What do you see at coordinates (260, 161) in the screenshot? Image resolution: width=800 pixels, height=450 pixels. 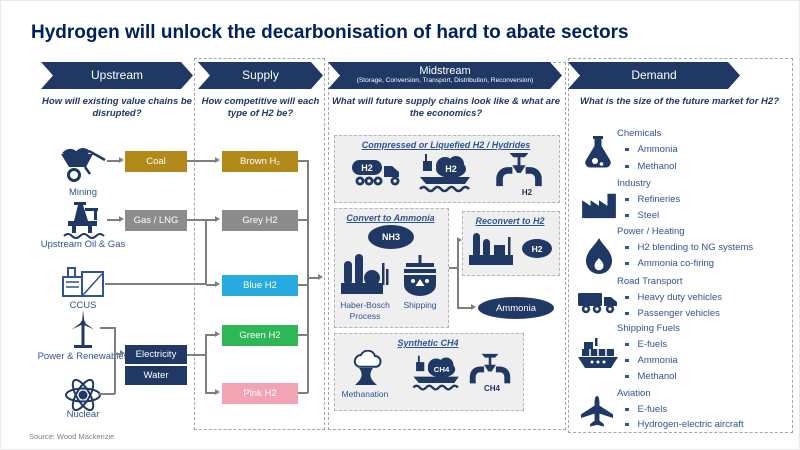 I see `h2-type-brown: Brown H₂` at bounding box center [260, 161].